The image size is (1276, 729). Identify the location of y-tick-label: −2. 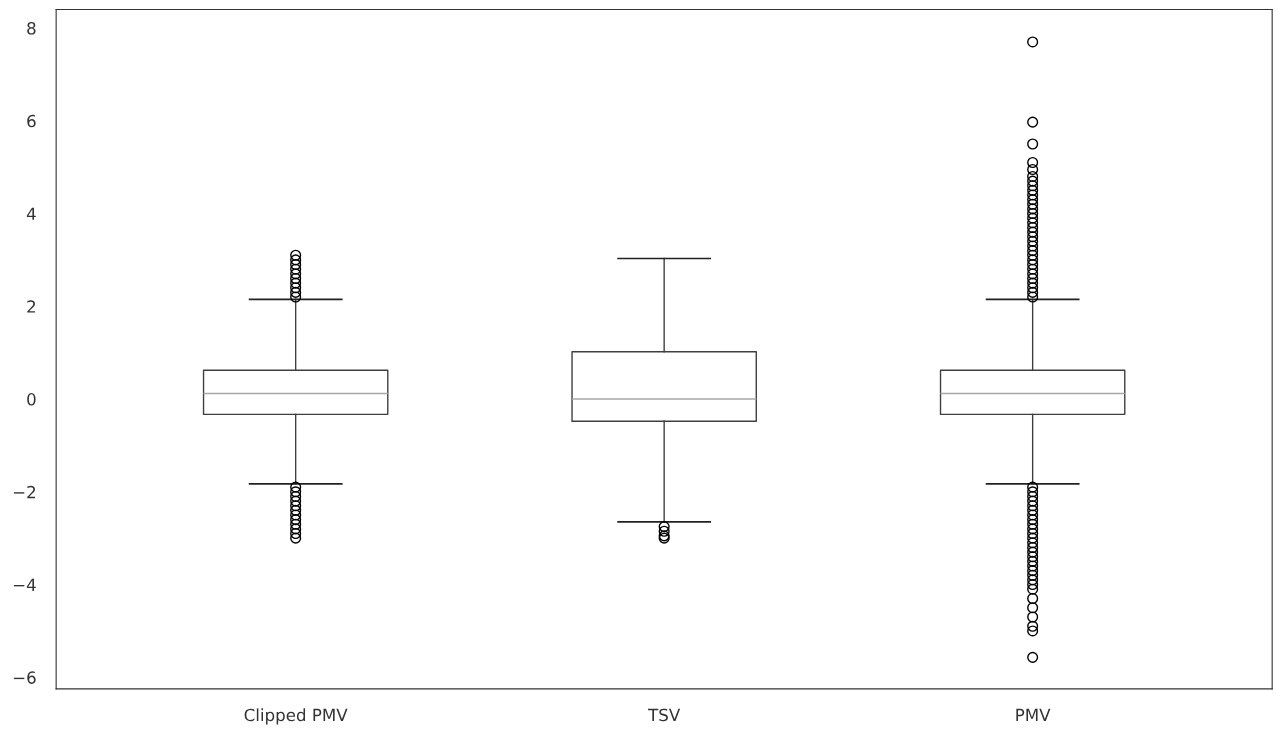
(24, 492).